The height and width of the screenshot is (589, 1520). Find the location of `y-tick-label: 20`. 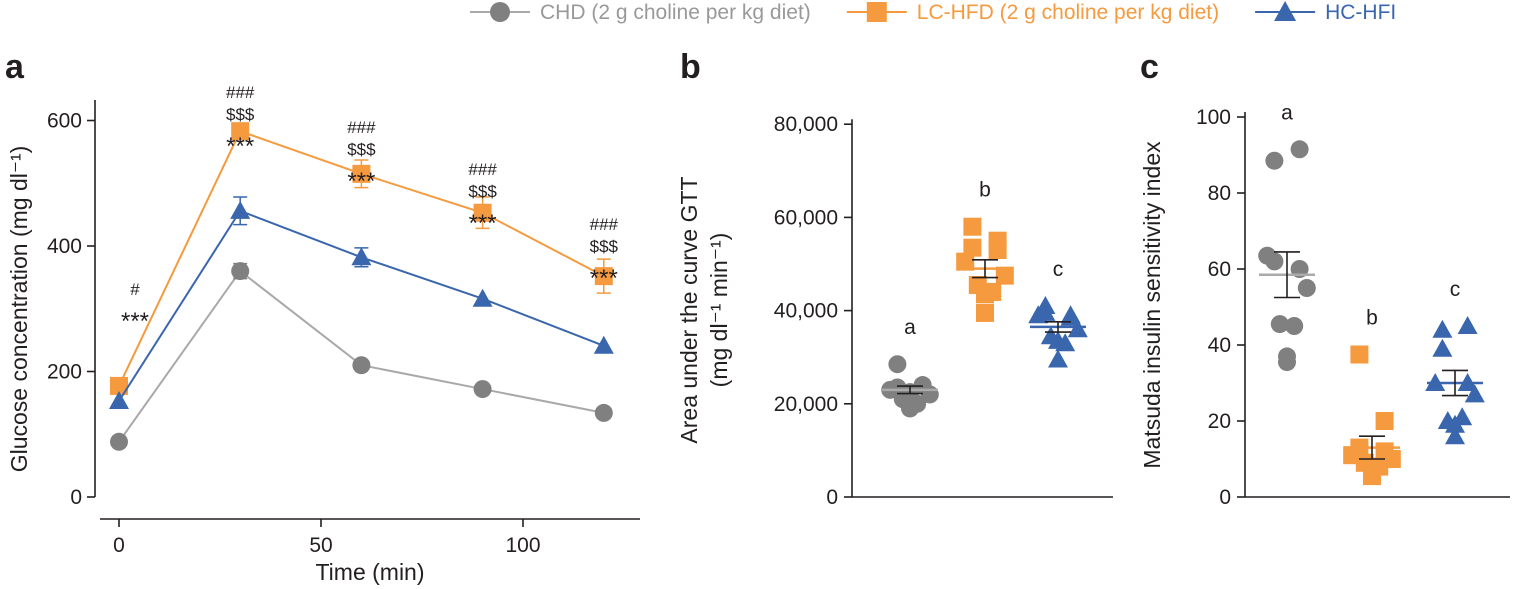

y-tick-label: 20 is located at coordinates (1219, 421).